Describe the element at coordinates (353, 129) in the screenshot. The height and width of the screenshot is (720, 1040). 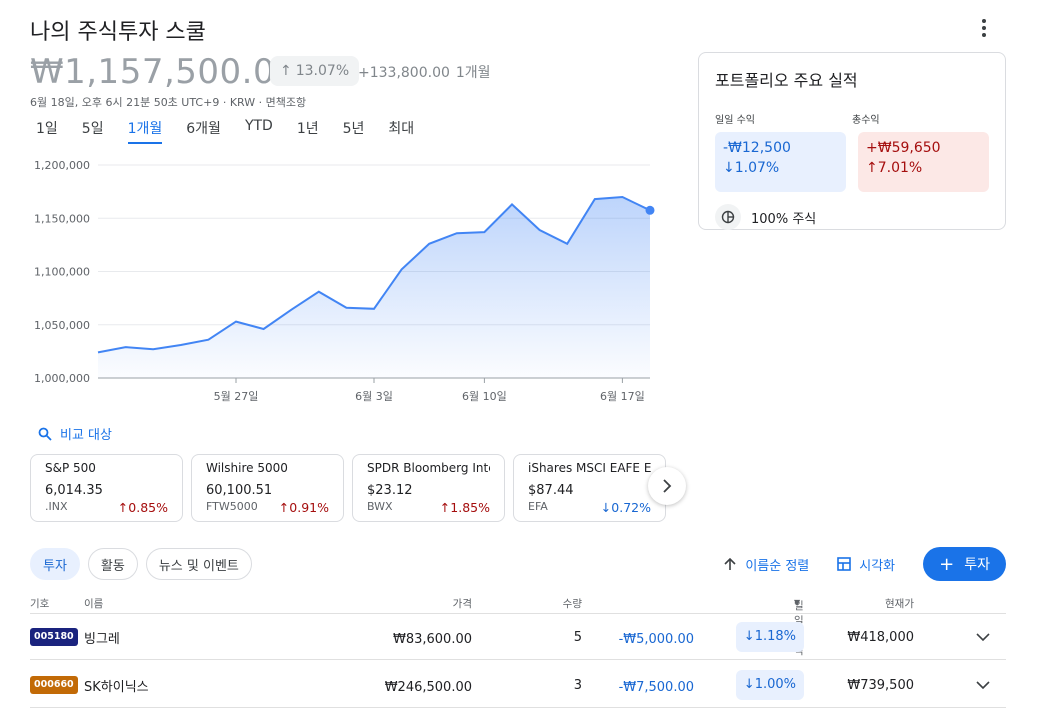
I see `range-5y: 5년` at that location.